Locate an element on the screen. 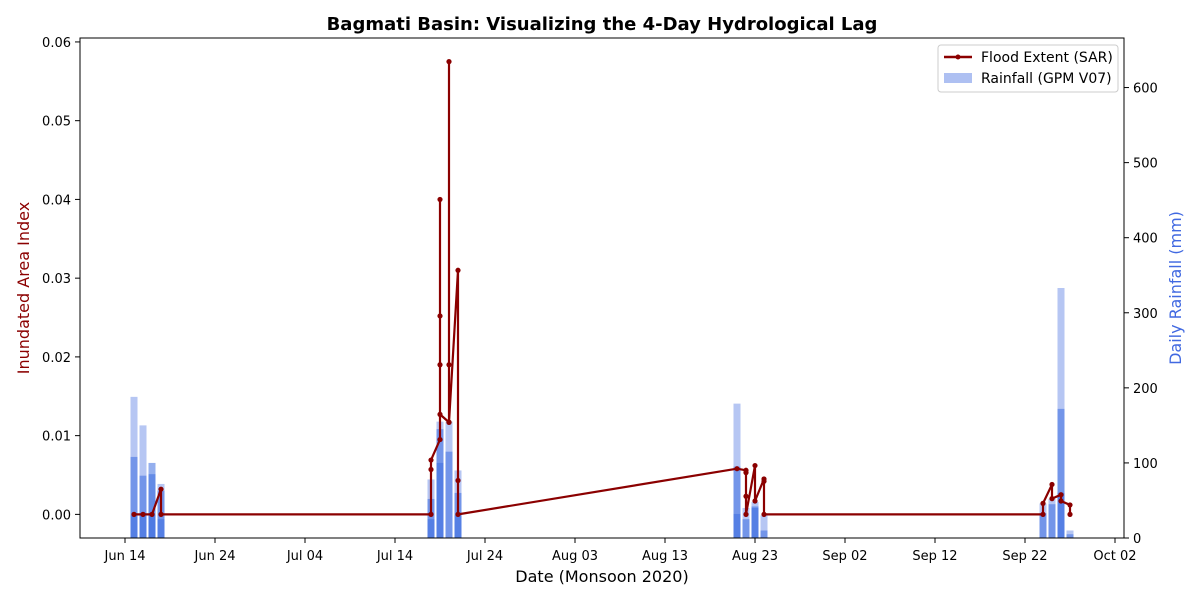 Image resolution: width=1200 pixels, height=605 pixels. y-left-tick-label: 0.04 is located at coordinates (56, 200).